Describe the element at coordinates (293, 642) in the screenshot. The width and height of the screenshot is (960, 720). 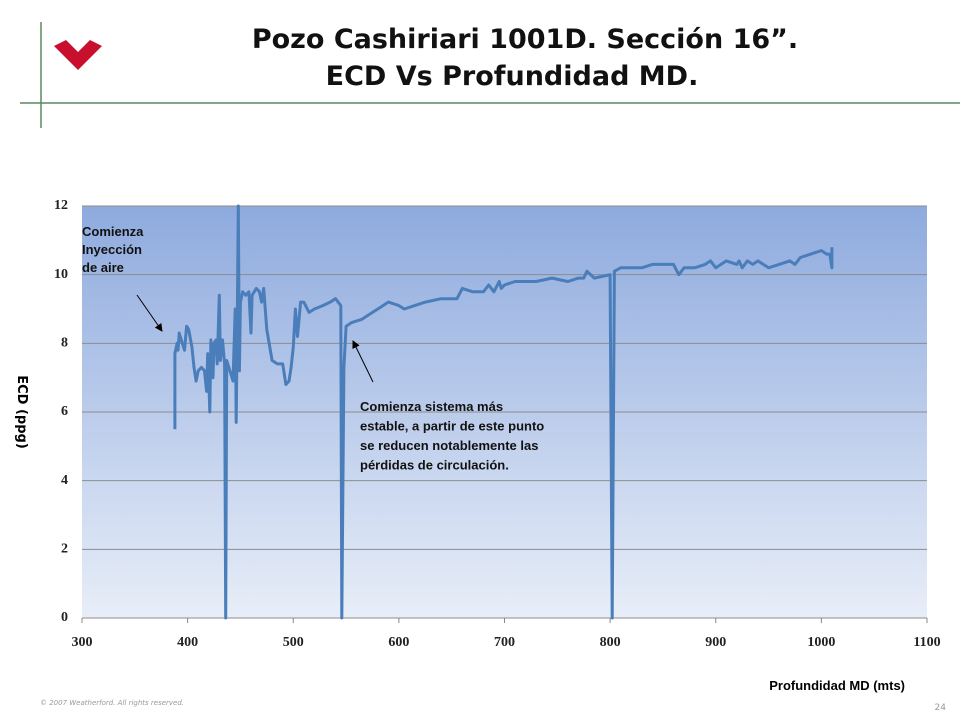
I see `x-tick-label: 500` at that location.